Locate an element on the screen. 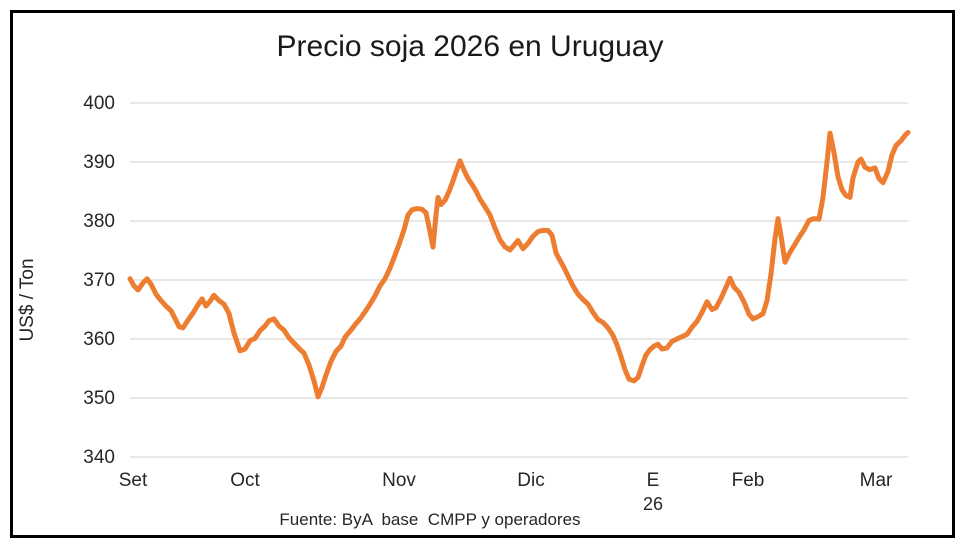 Image resolution: width=971 pixels, height=552 pixels. y-tick-label-360: 360 is located at coordinates (99, 339).